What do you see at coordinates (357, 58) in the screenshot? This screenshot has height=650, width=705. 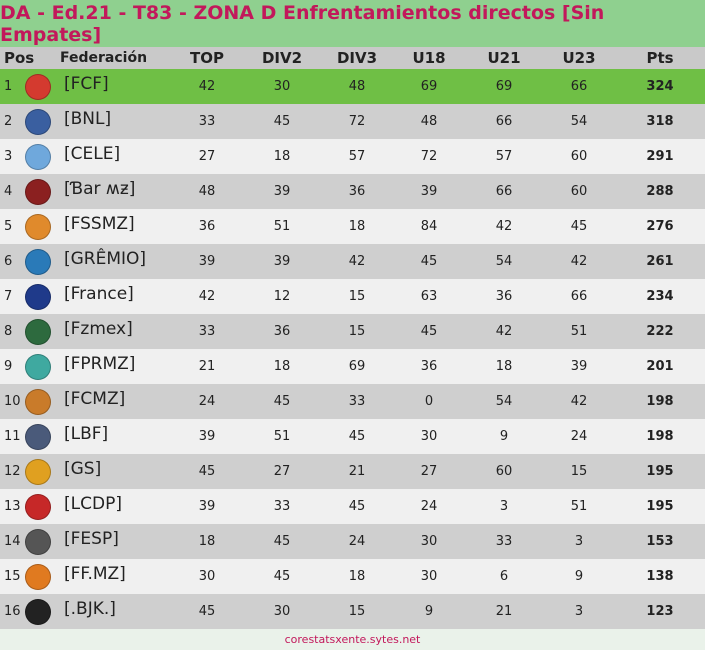 I see `header-div3: DIV3` at bounding box center [357, 58].